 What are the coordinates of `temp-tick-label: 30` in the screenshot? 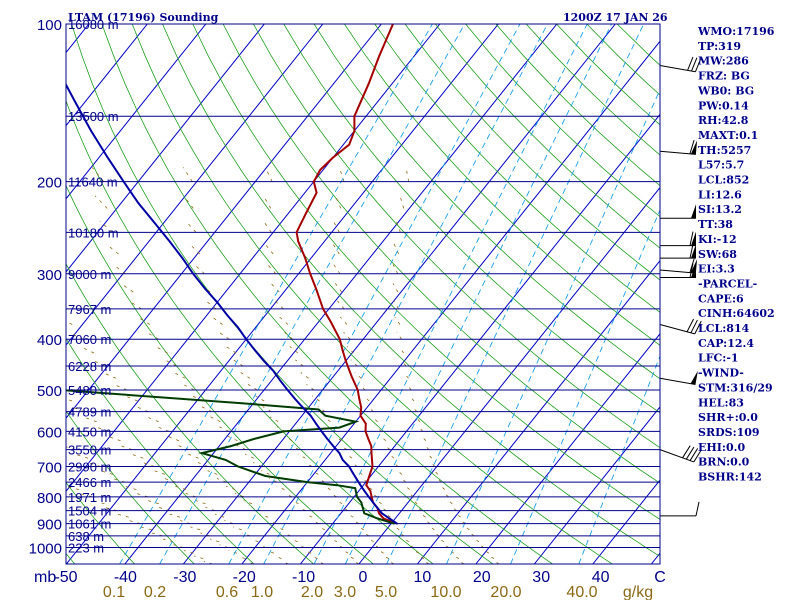 It's located at (541, 577).